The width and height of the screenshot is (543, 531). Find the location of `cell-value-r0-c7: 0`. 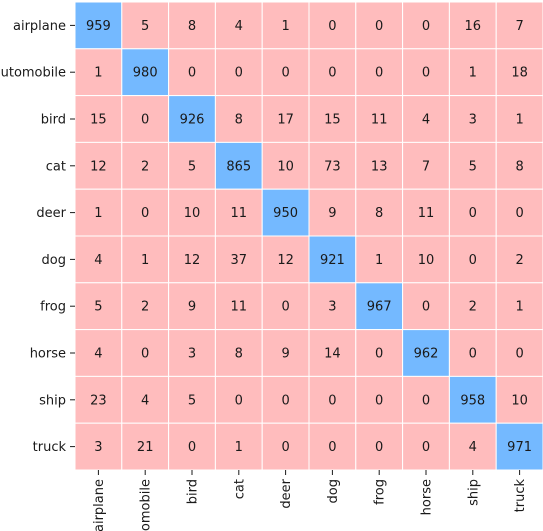

cell-value-r0-c7: 0 is located at coordinates (426, 26).